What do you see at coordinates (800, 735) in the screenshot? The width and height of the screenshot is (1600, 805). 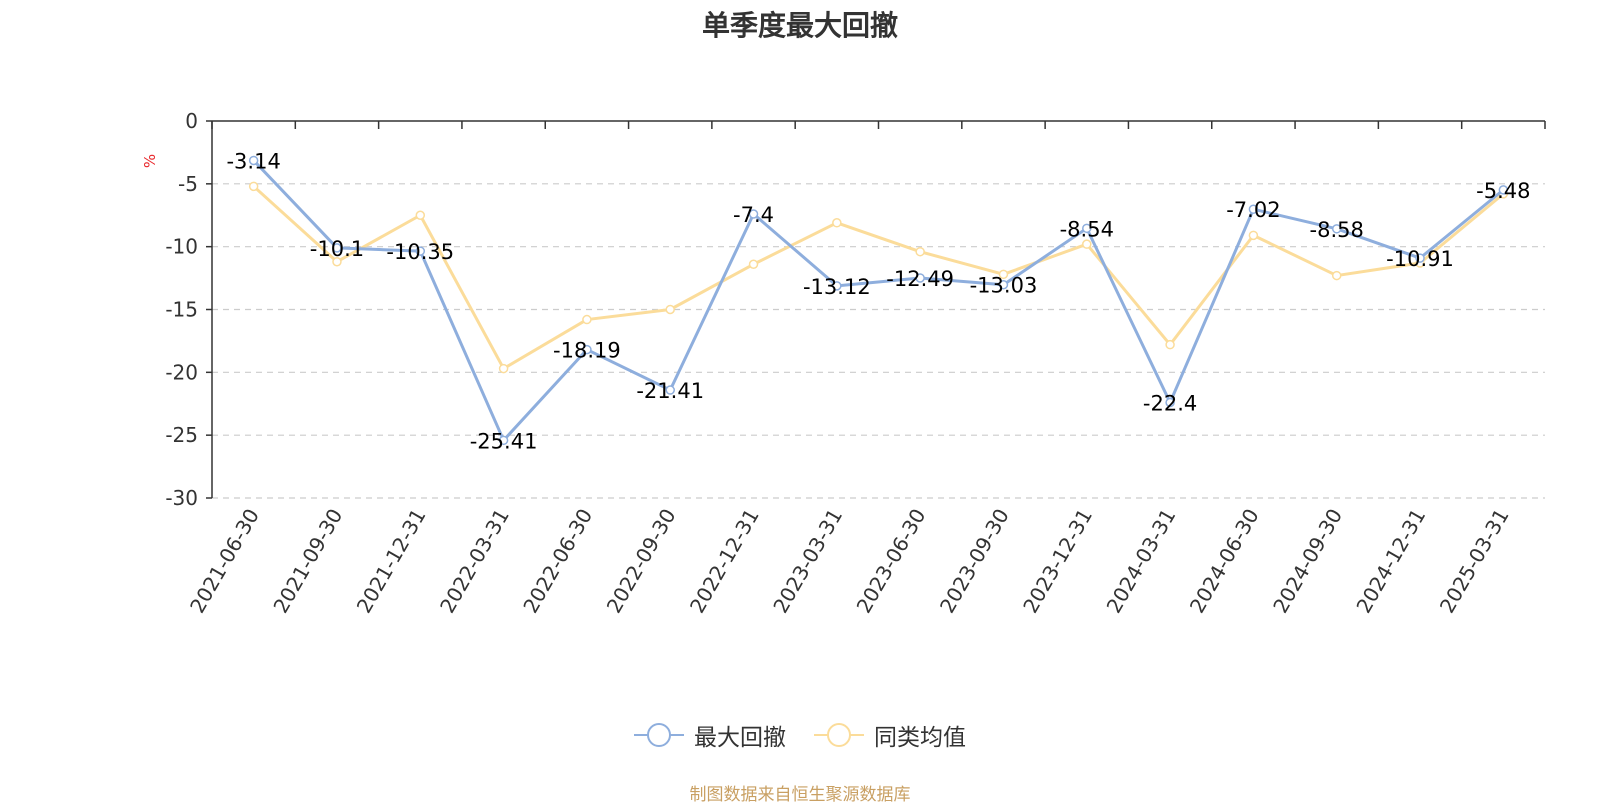 I see `legend: 最大回撤 同类均值` at bounding box center [800, 735].